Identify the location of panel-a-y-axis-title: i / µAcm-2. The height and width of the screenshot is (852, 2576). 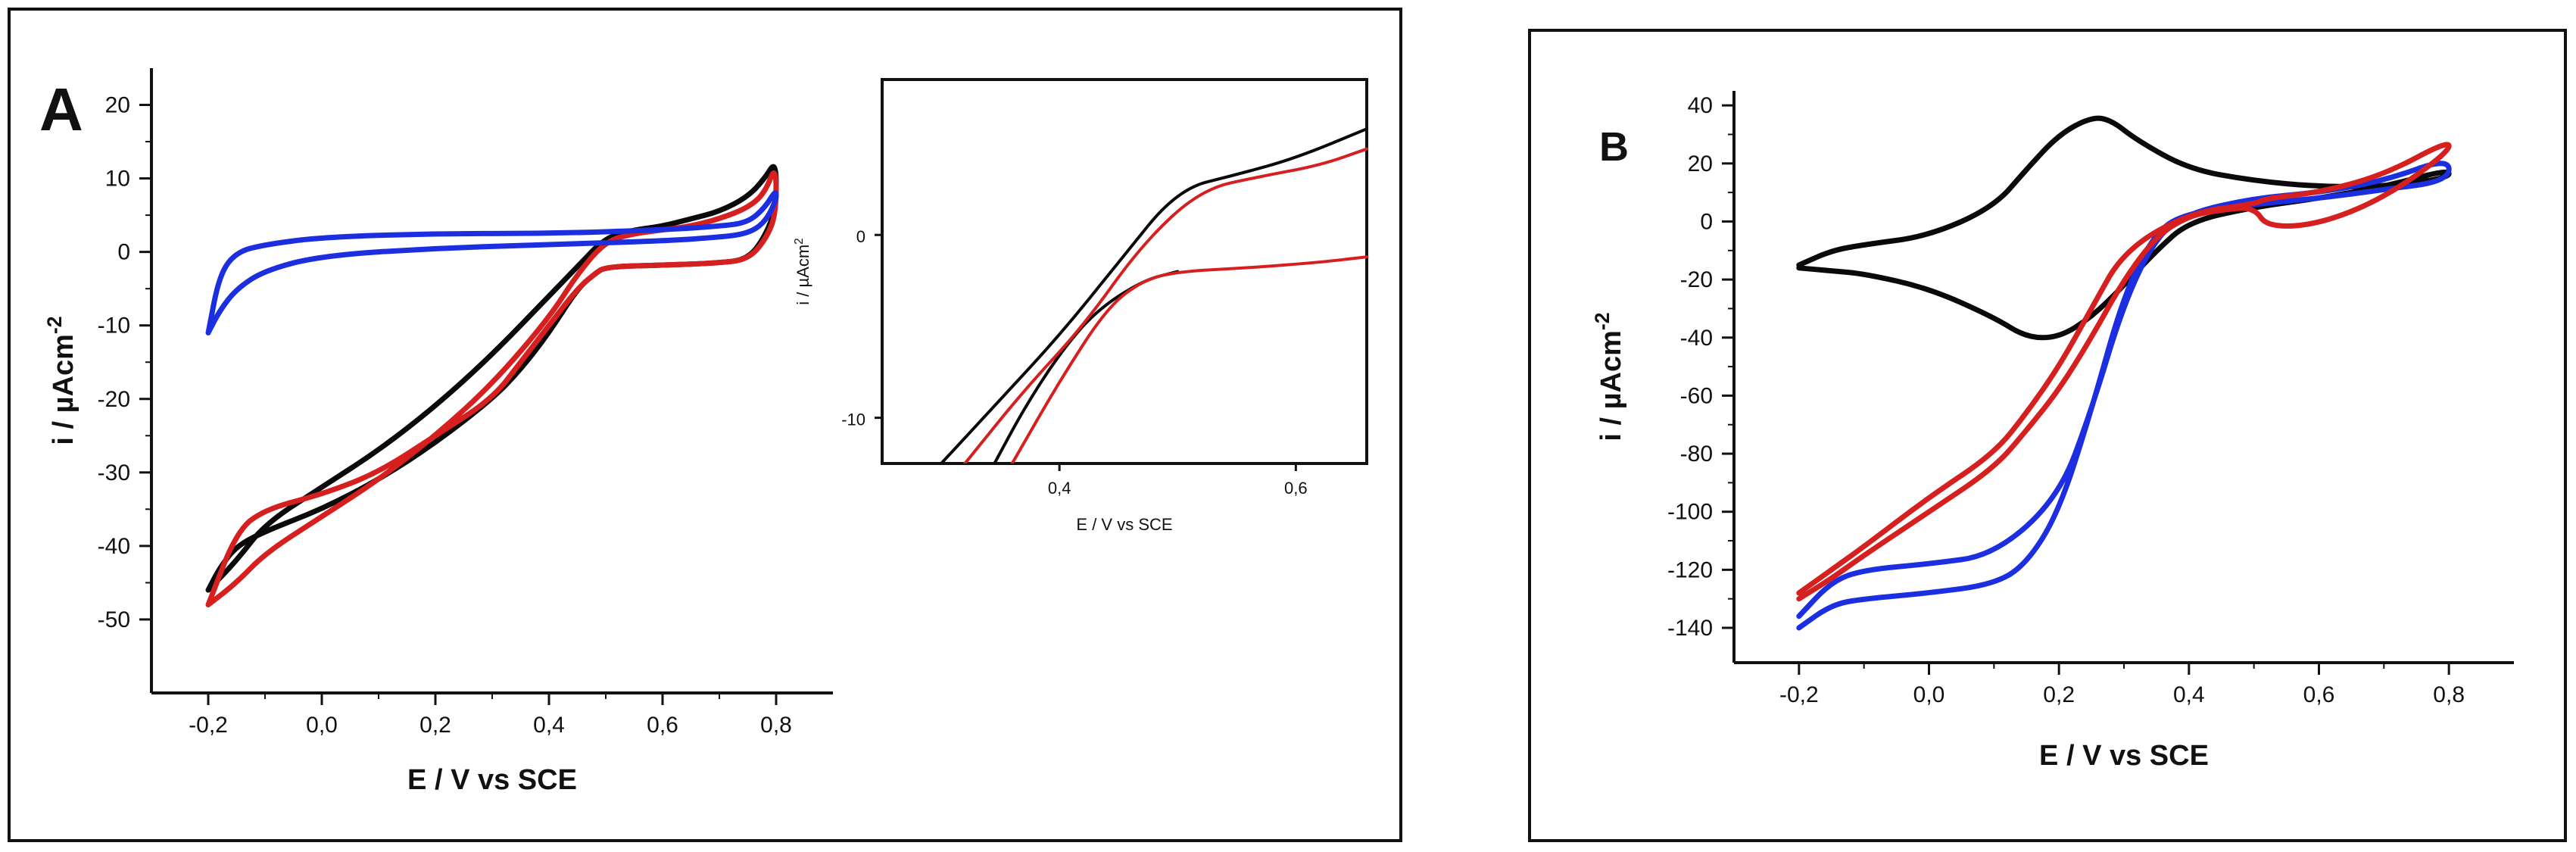
(61, 380).